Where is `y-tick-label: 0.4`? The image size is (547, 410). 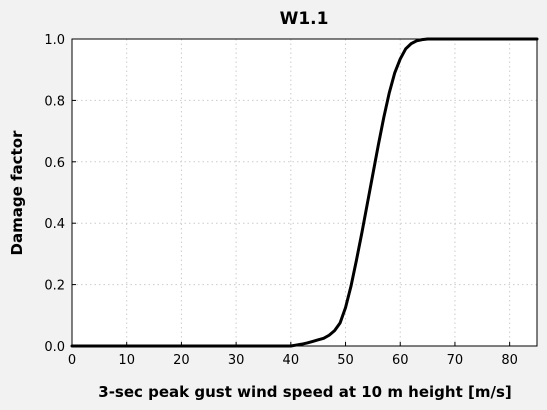 y-tick-label: 0.4 is located at coordinates (54, 224).